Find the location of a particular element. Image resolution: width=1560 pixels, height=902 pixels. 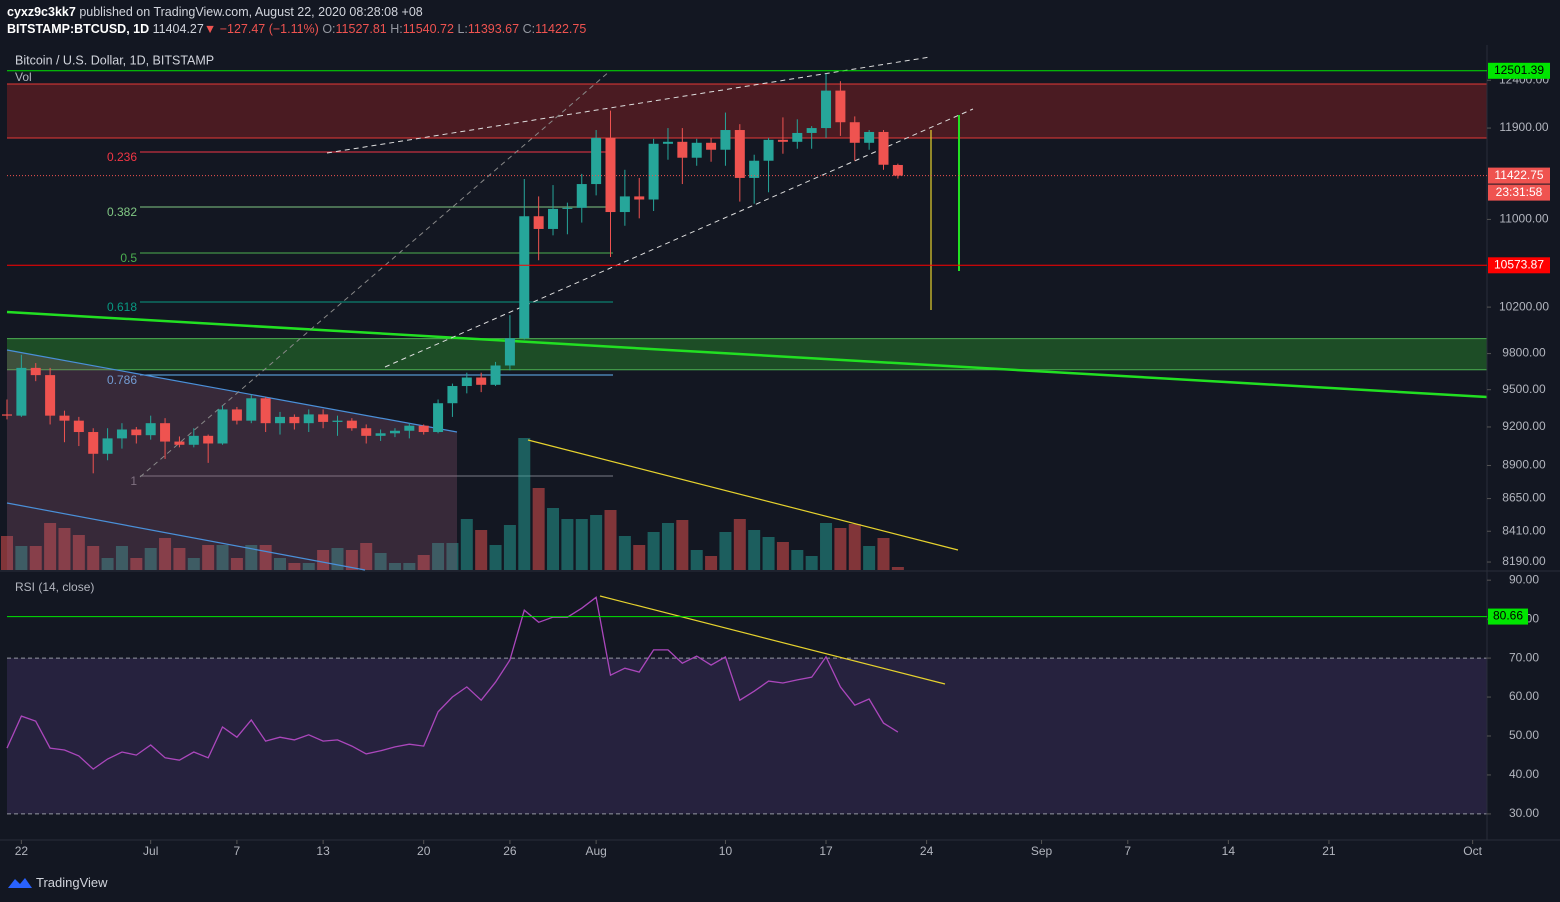

h-value: 11540.72 is located at coordinates (428, 29).